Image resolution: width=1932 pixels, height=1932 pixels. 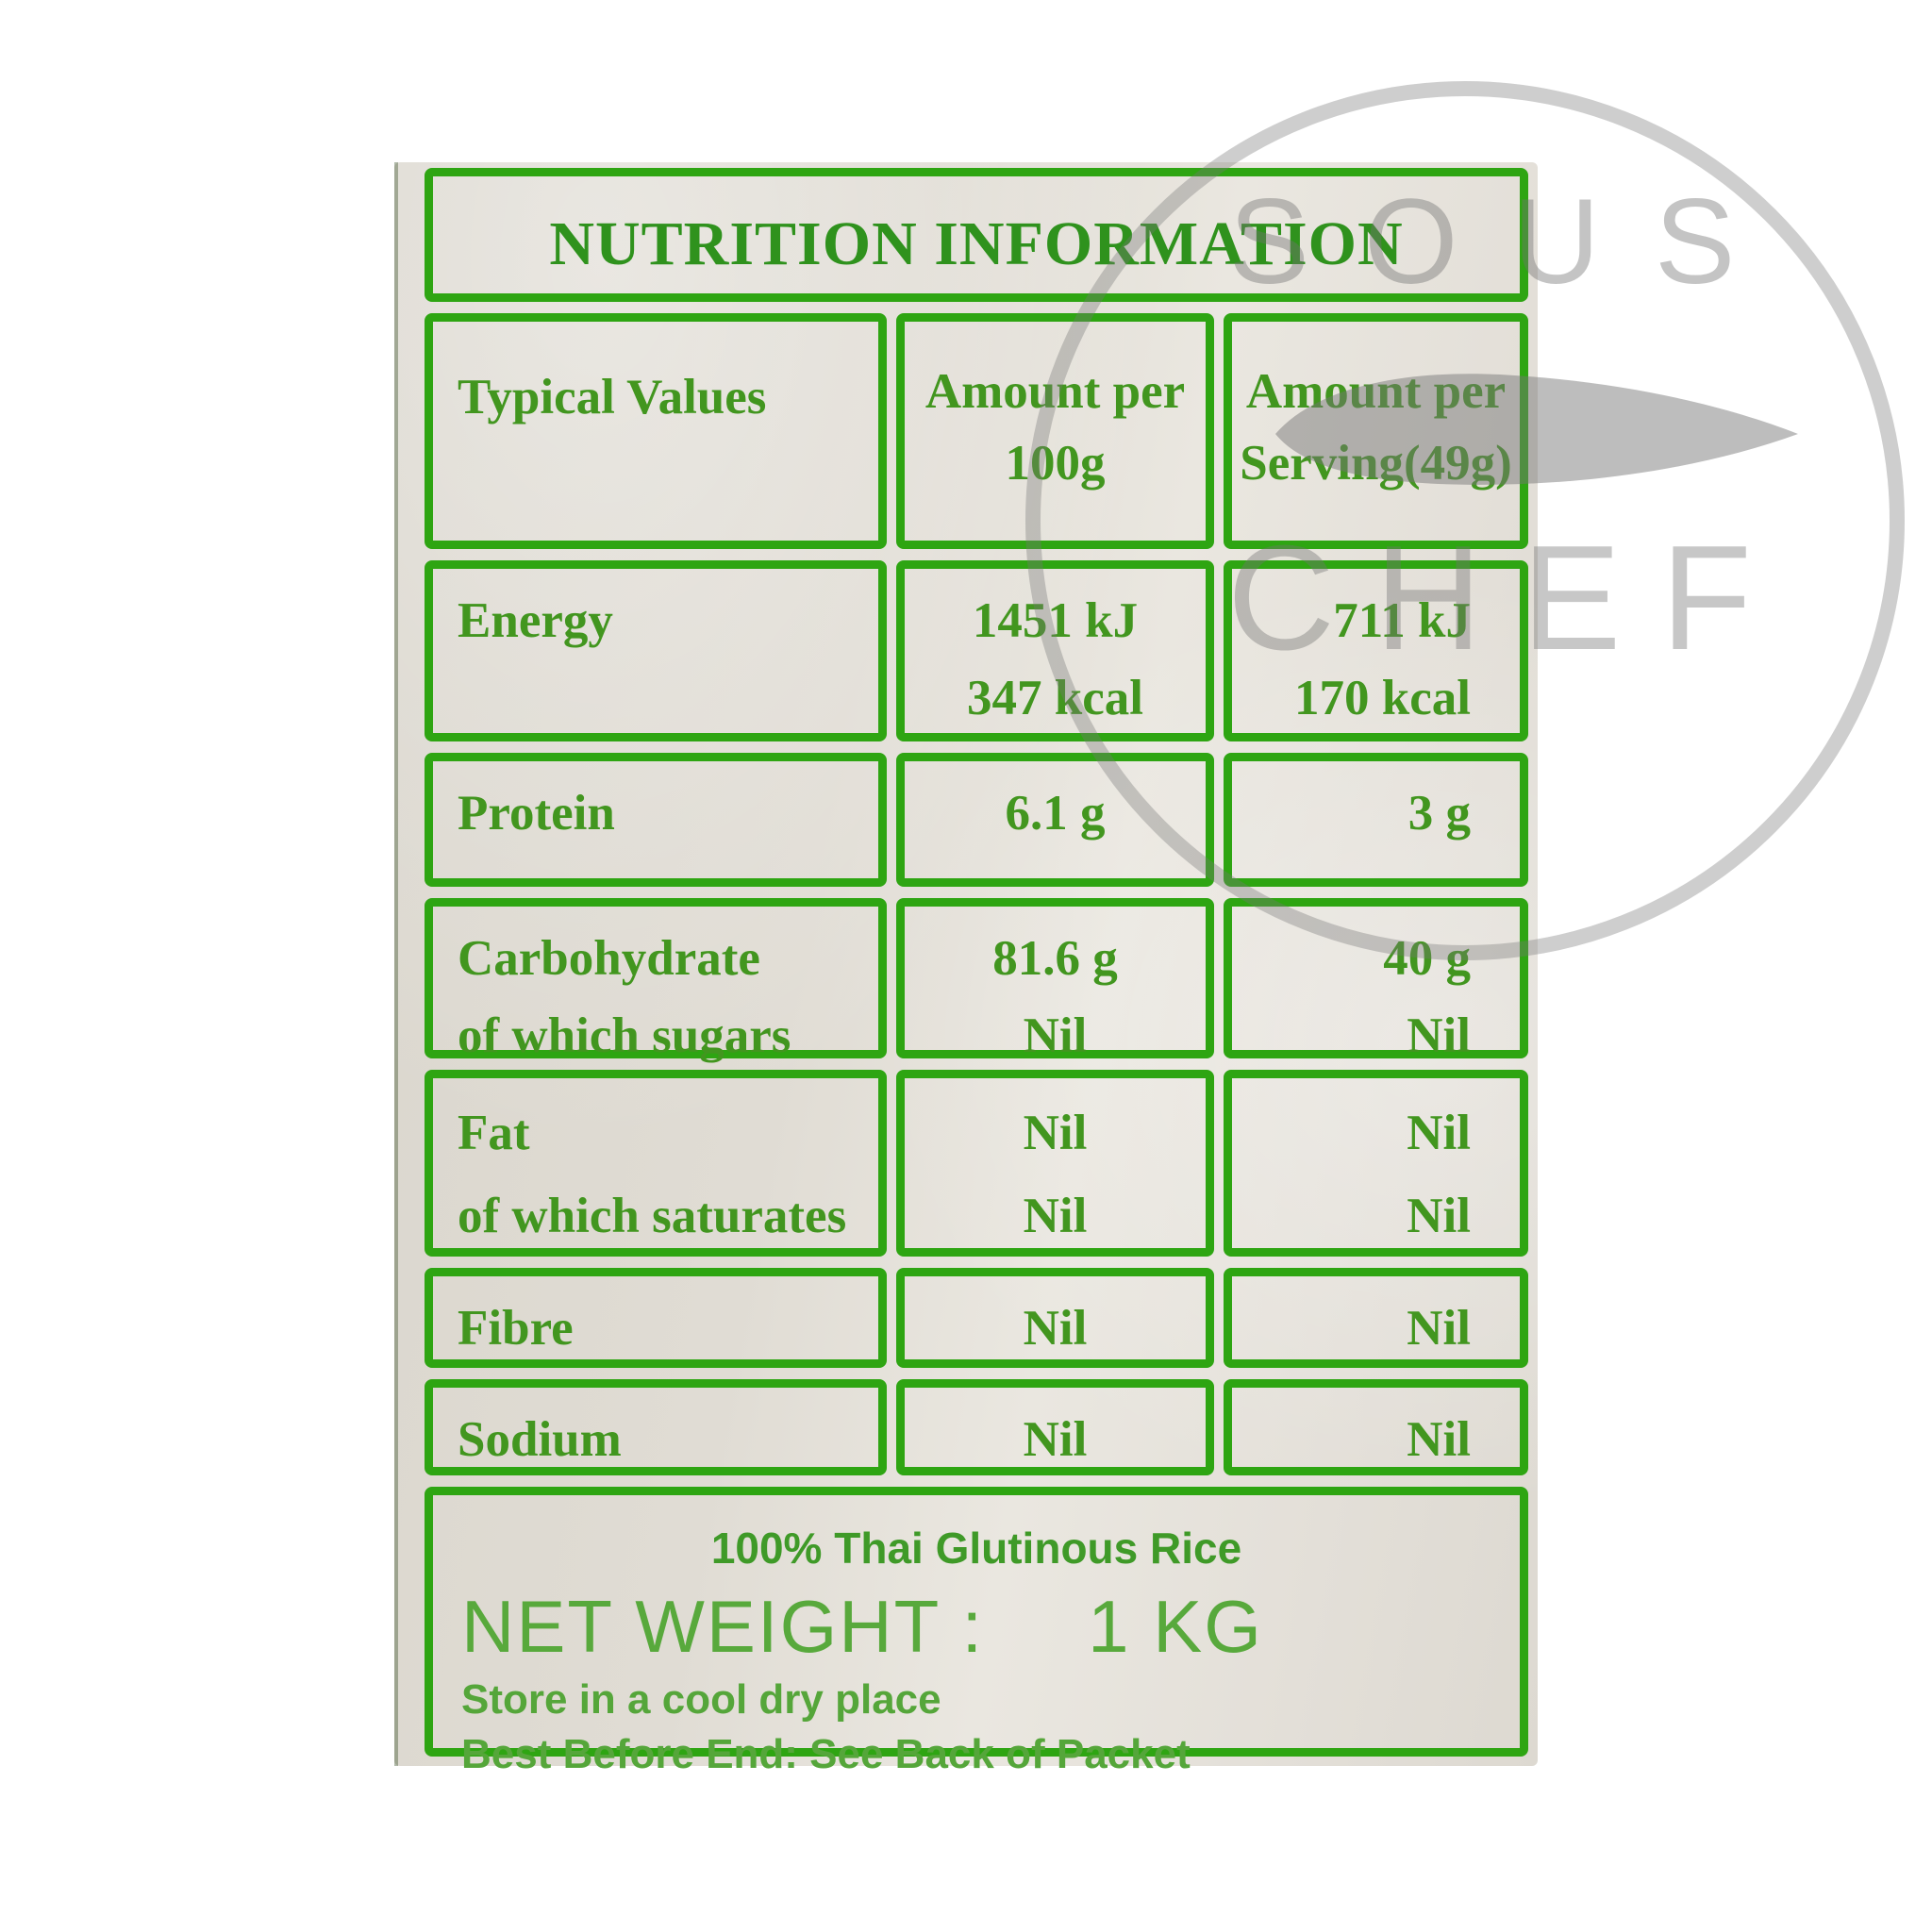 I want to click on row-sodium: Sodium Nil Nil, so click(x=976, y=1427).